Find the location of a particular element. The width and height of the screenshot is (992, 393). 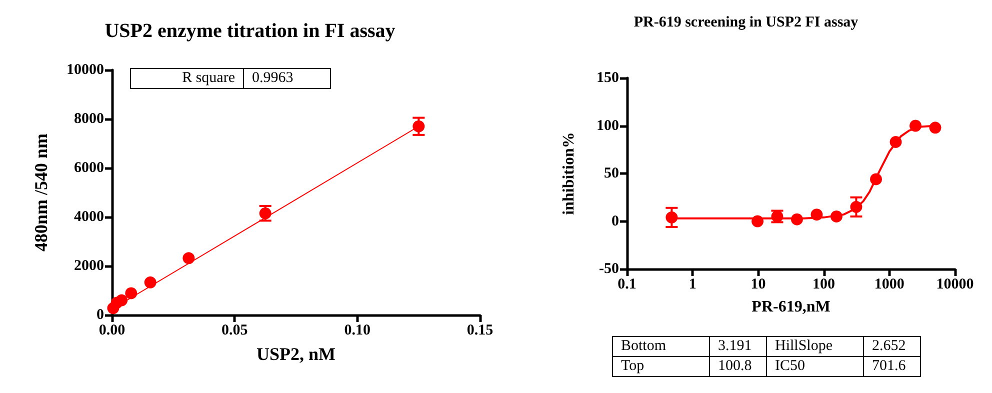

text: 3.191 is located at coordinates (738, 346).